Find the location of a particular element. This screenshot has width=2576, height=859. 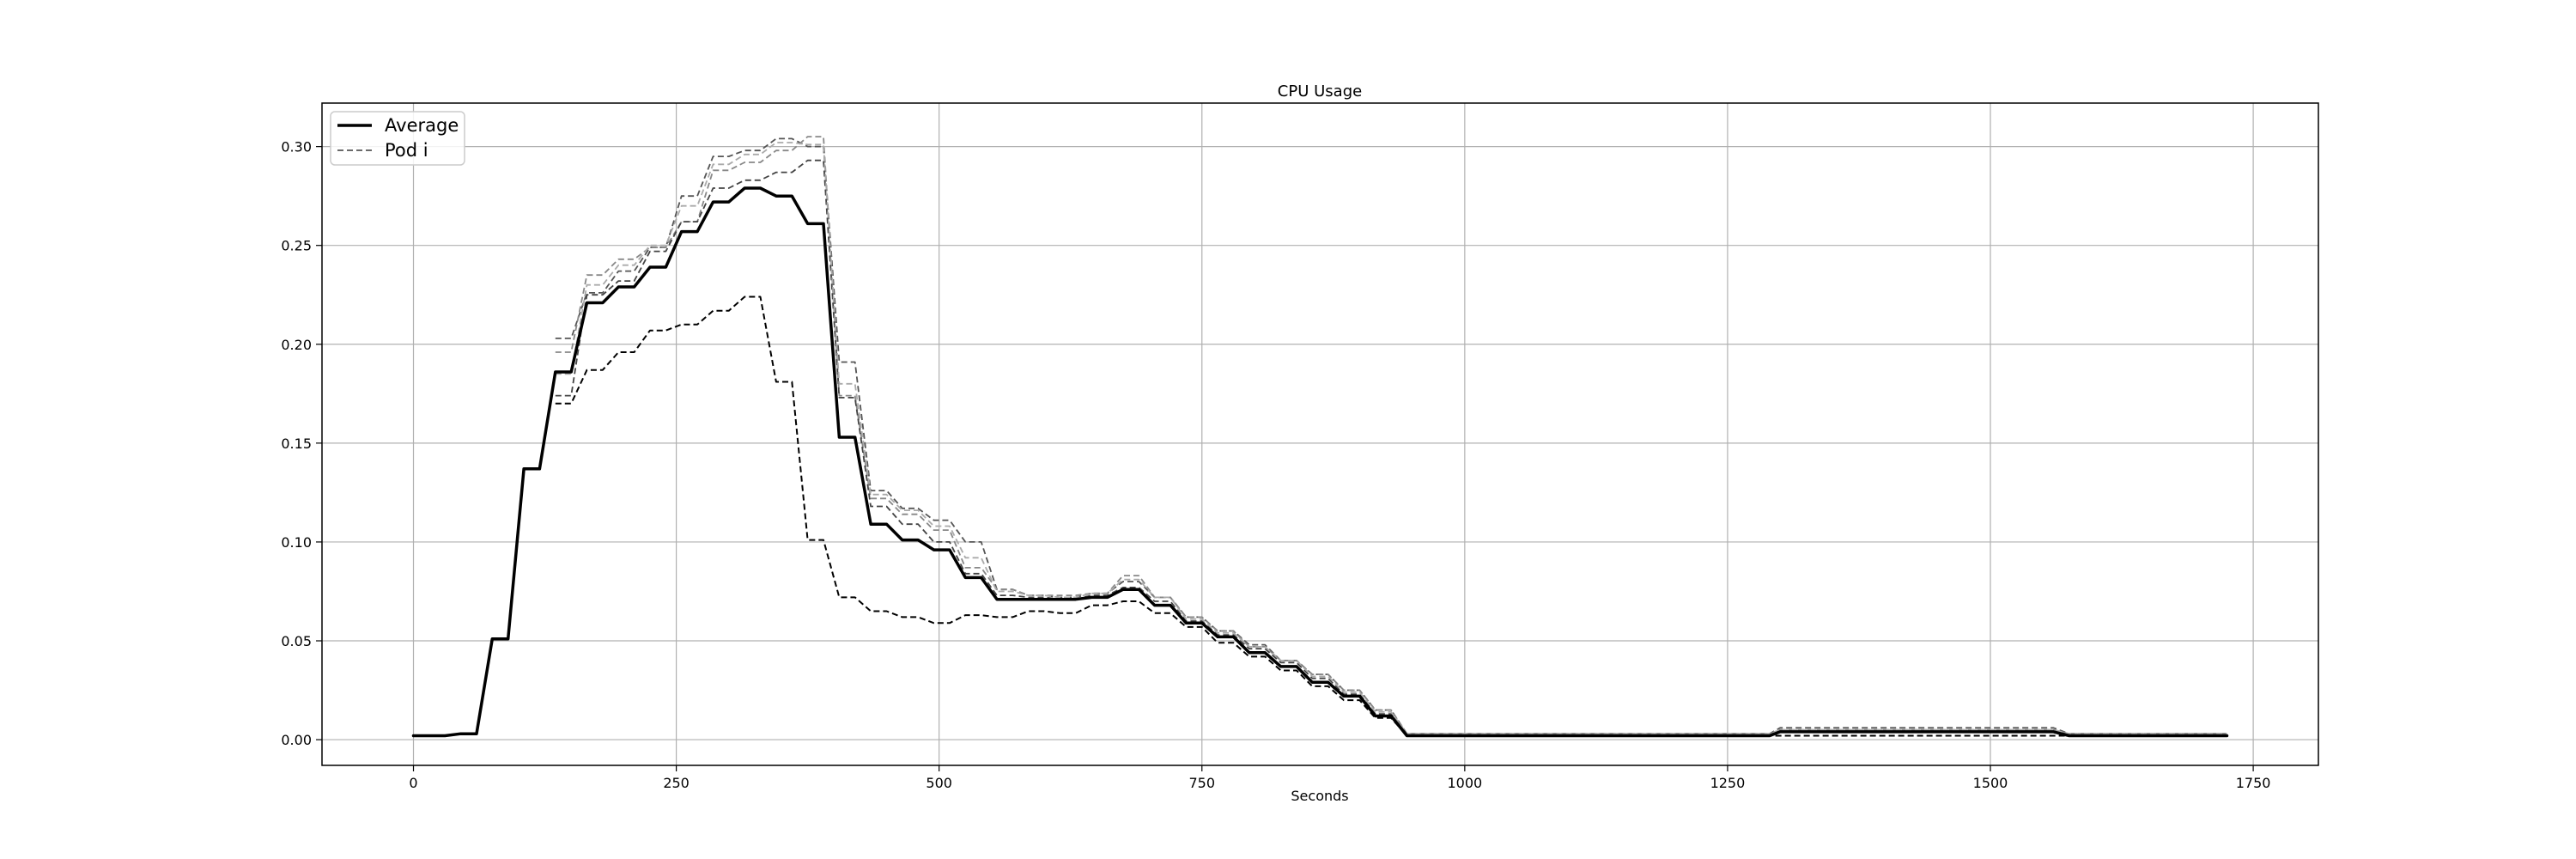

y-tick-label: 0.25 is located at coordinates (296, 246).